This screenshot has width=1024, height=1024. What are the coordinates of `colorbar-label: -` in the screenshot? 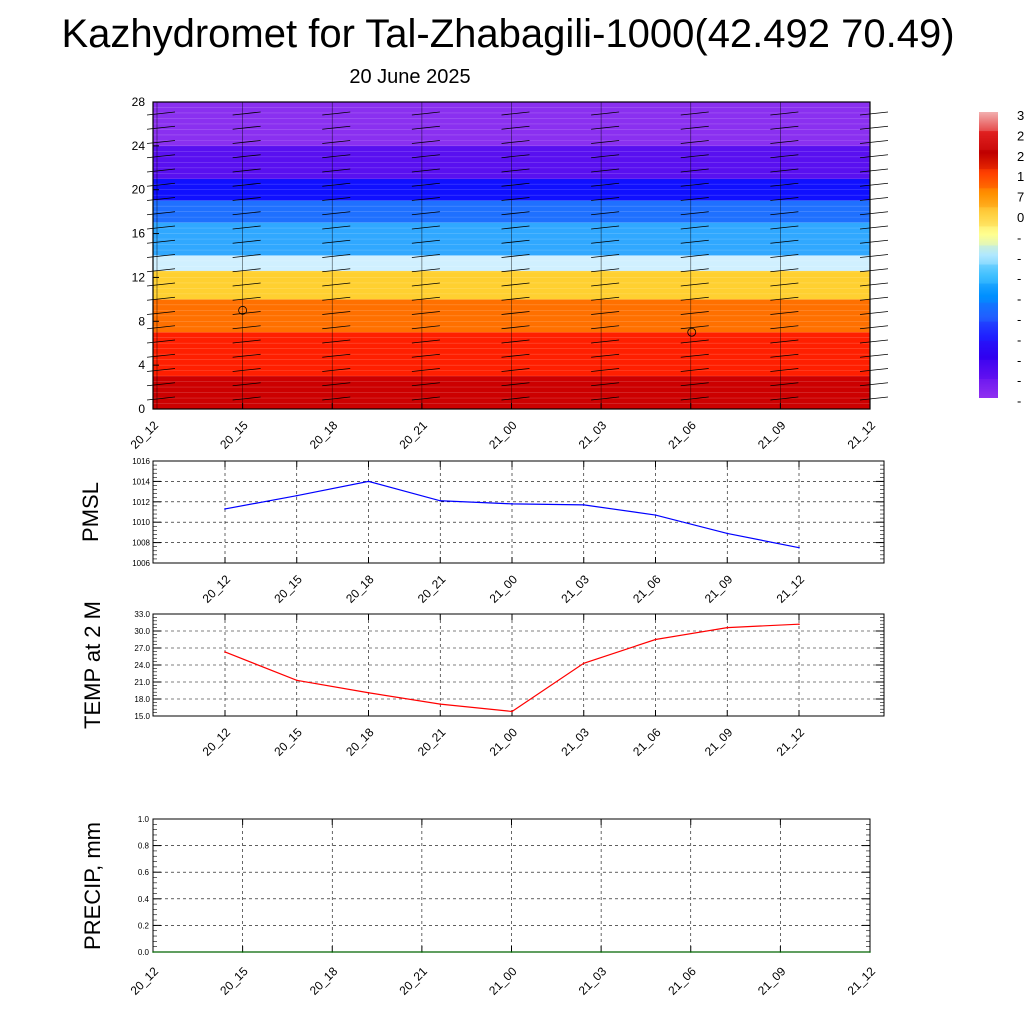 It's located at (1019, 339).